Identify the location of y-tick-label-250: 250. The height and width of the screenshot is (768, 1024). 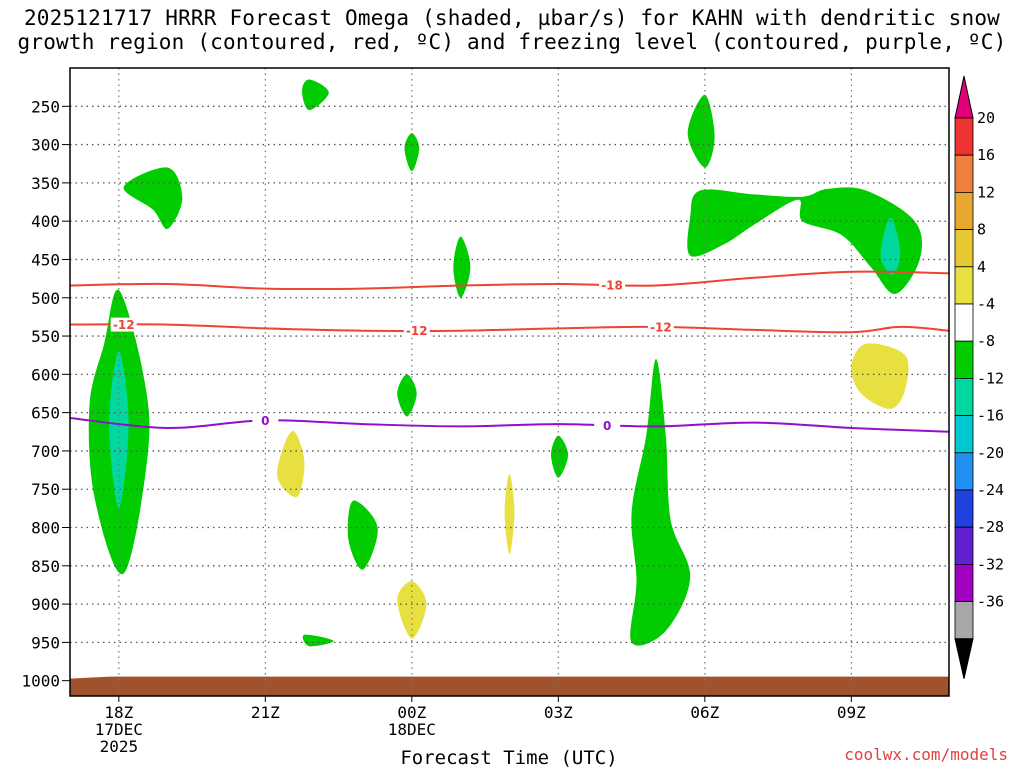
(45, 106).